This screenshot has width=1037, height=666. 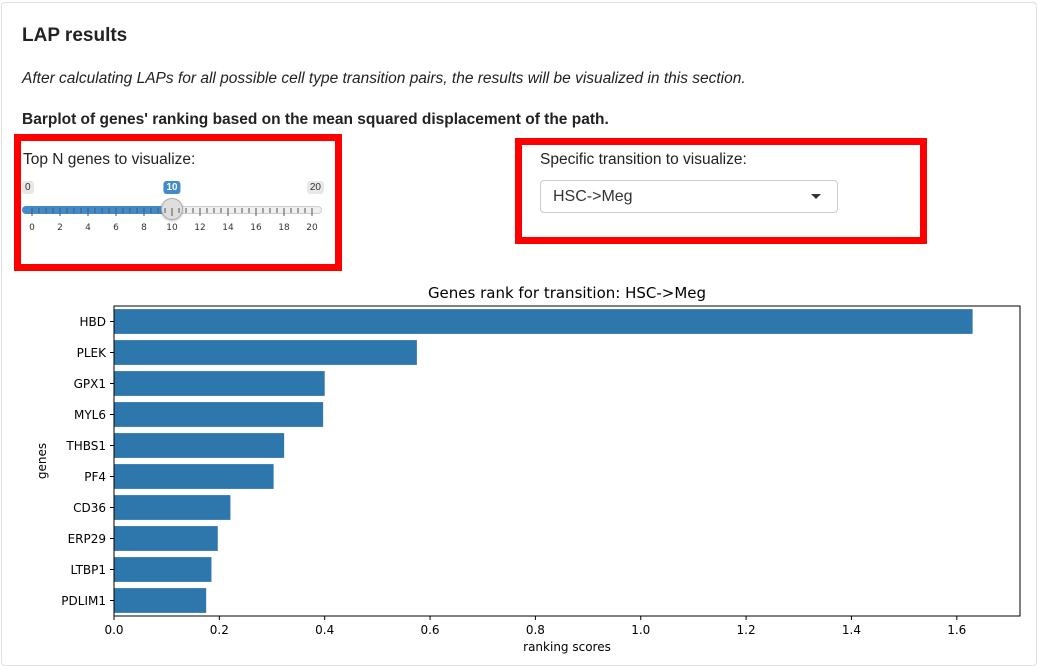 What do you see at coordinates (543, 321) in the screenshot?
I see `bar-hbd` at bounding box center [543, 321].